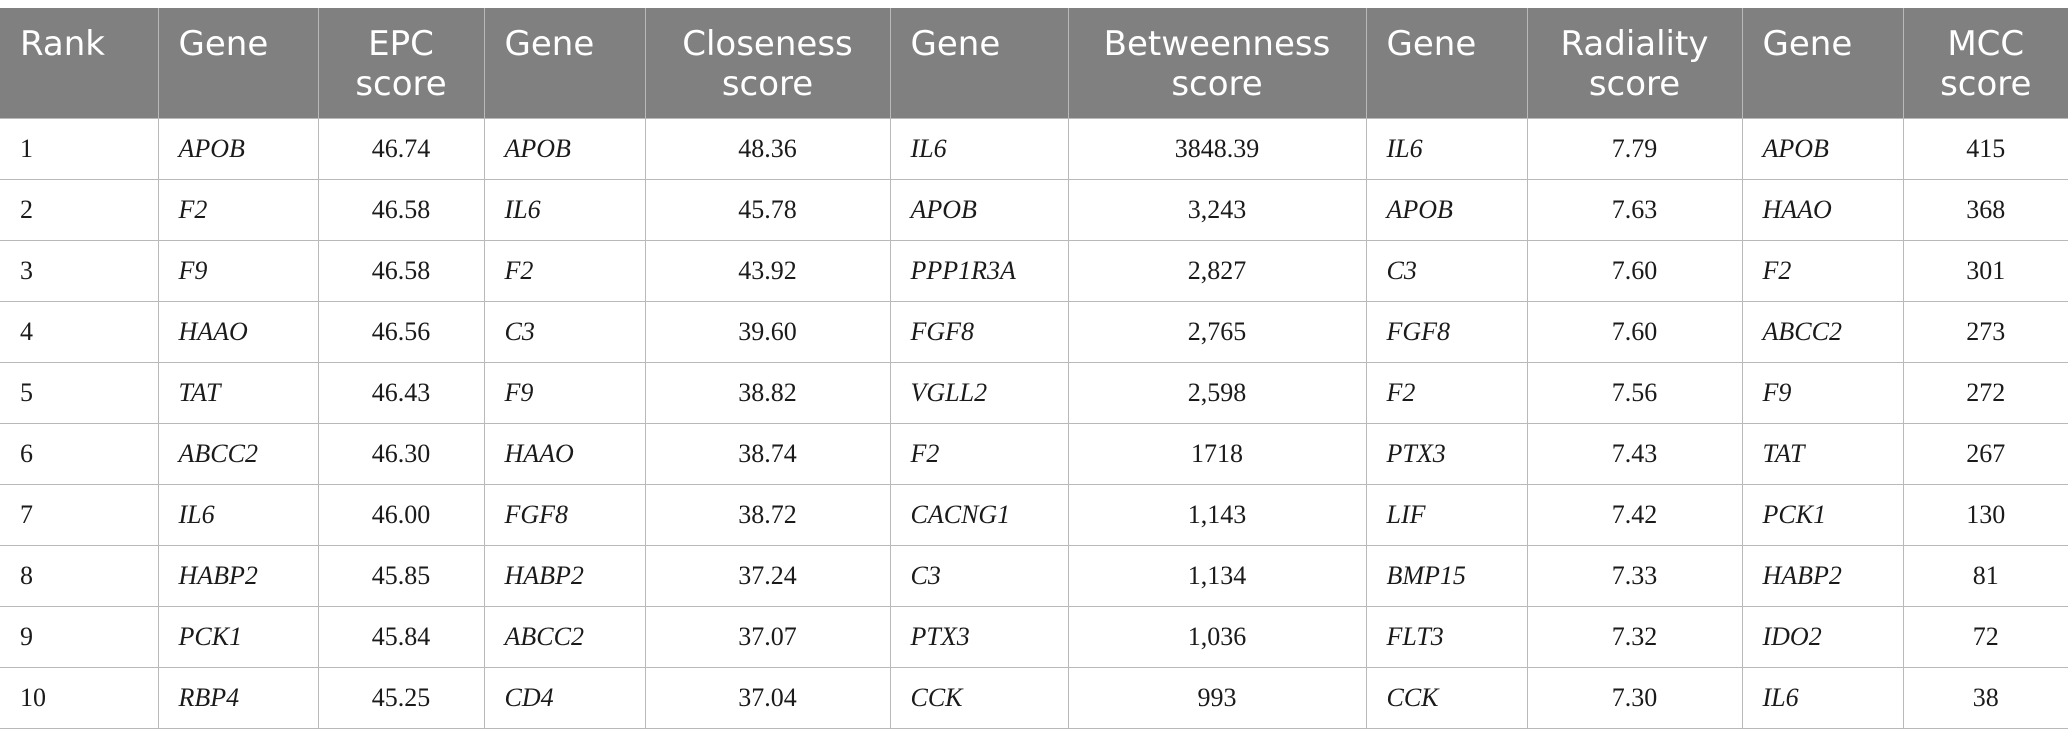 The image size is (2068, 751). What do you see at coordinates (1985, 332) in the screenshot?
I see `score-cell: 273` at bounding box center [1985, 332].